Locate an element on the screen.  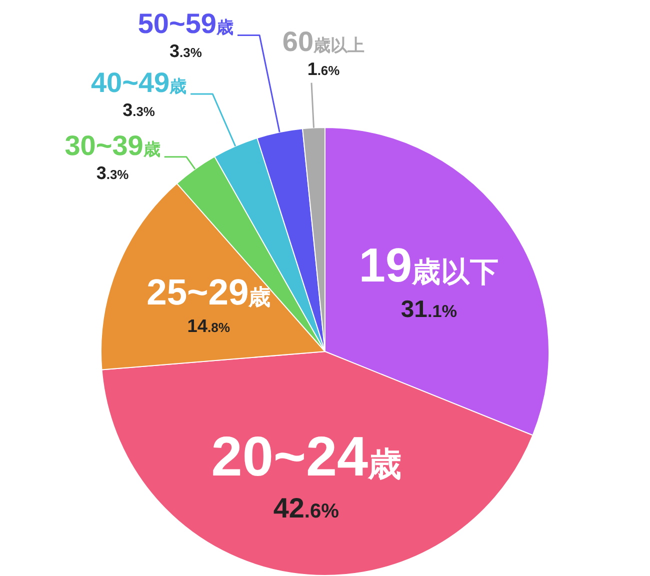
slice-label: 50~59歳 is located at coordinates (186, 24).